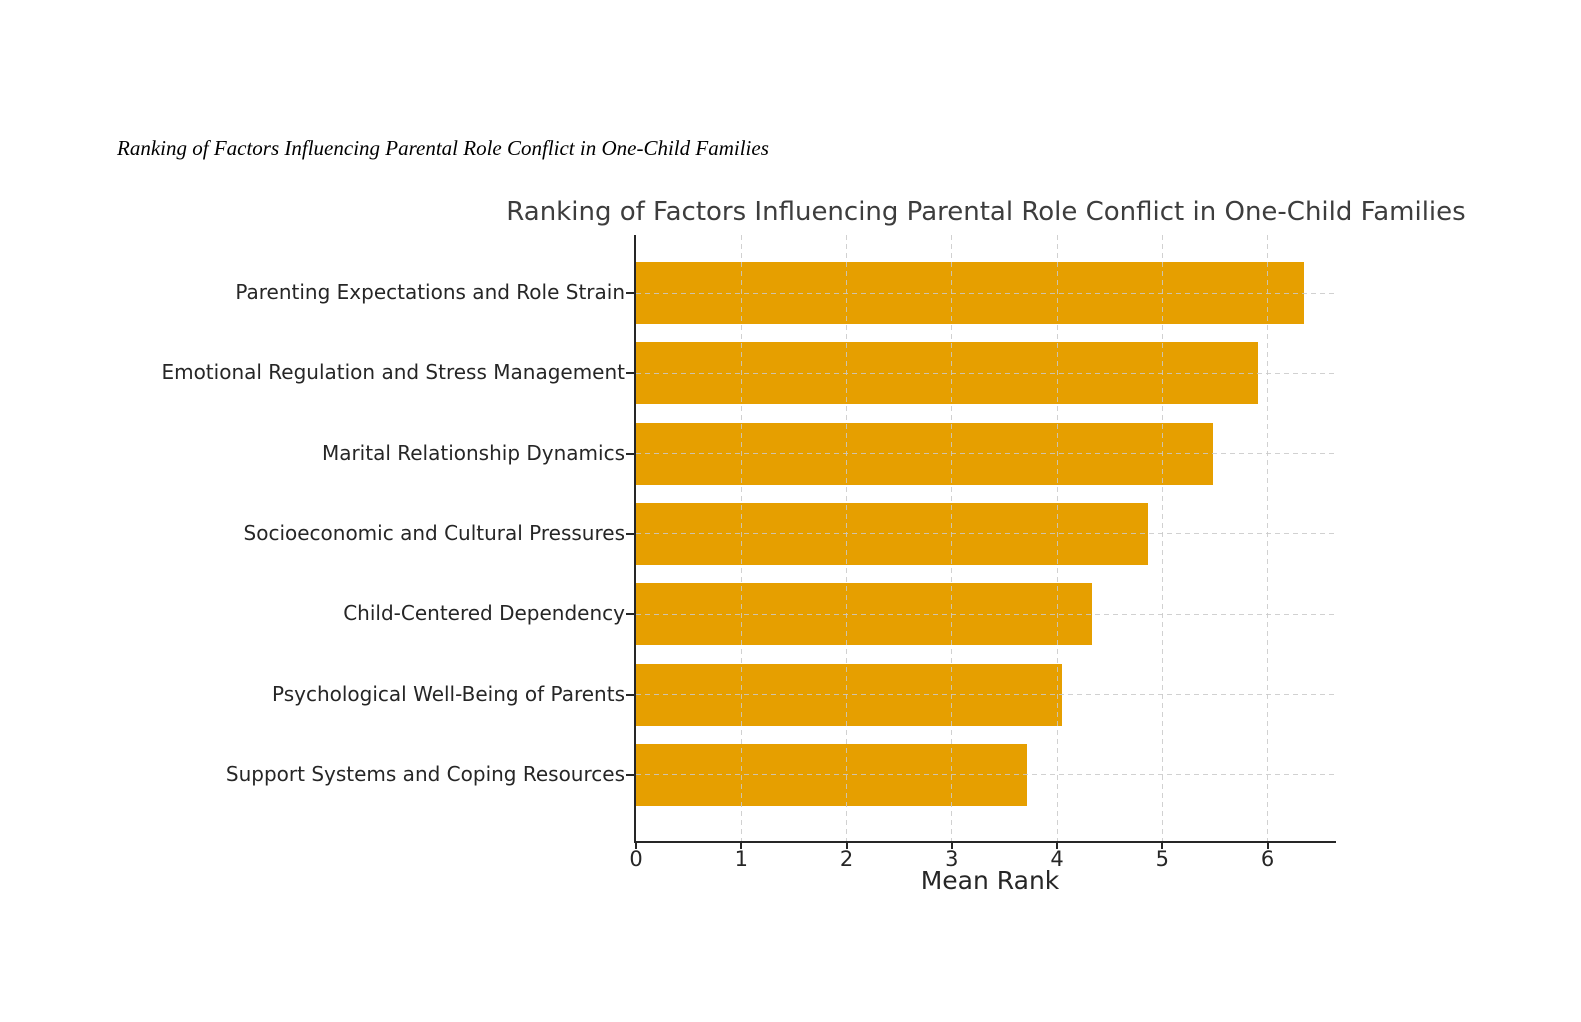 This screenshot has width=1581, height=1022. I want to click on y-category-label: Support Systems and Coping Resources, so click(425, 773).